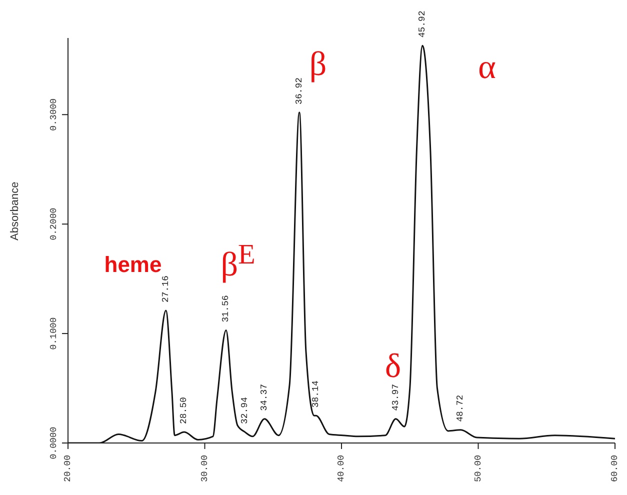 The width and height of the screenshot is (627, 495). What do you see at coordinates (54, 224) in the screenshot?
I see `y-tick-label: 0.2000` at bounding box center [54, 224].